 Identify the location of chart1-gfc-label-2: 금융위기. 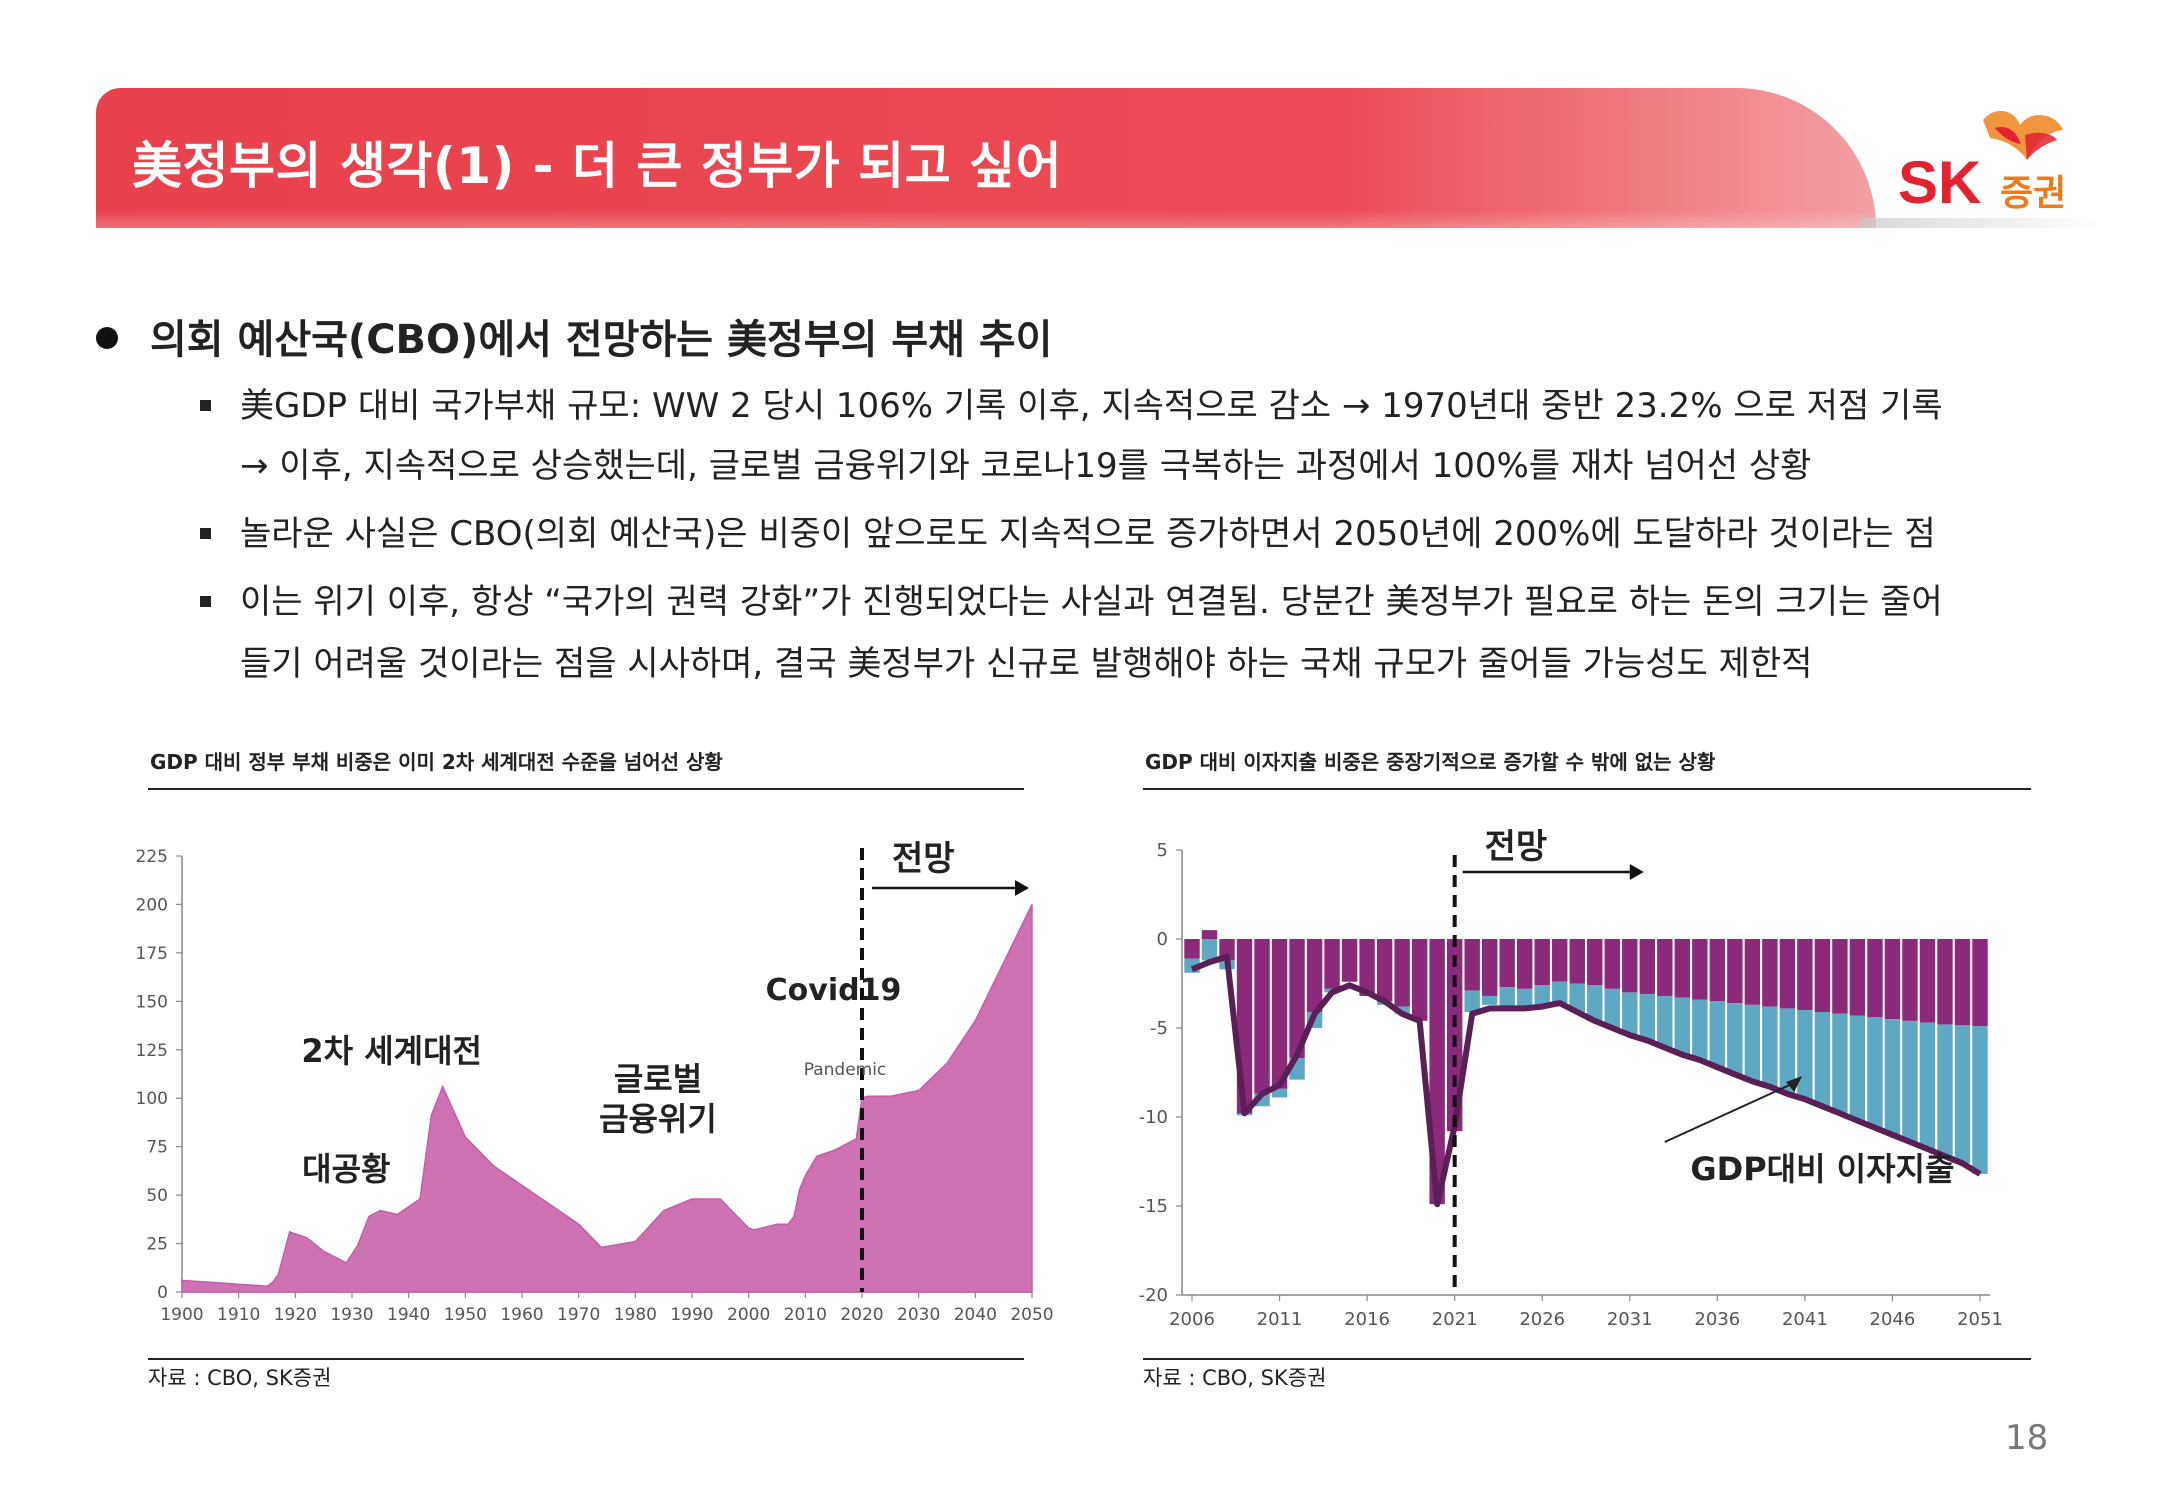
(658, 1119).